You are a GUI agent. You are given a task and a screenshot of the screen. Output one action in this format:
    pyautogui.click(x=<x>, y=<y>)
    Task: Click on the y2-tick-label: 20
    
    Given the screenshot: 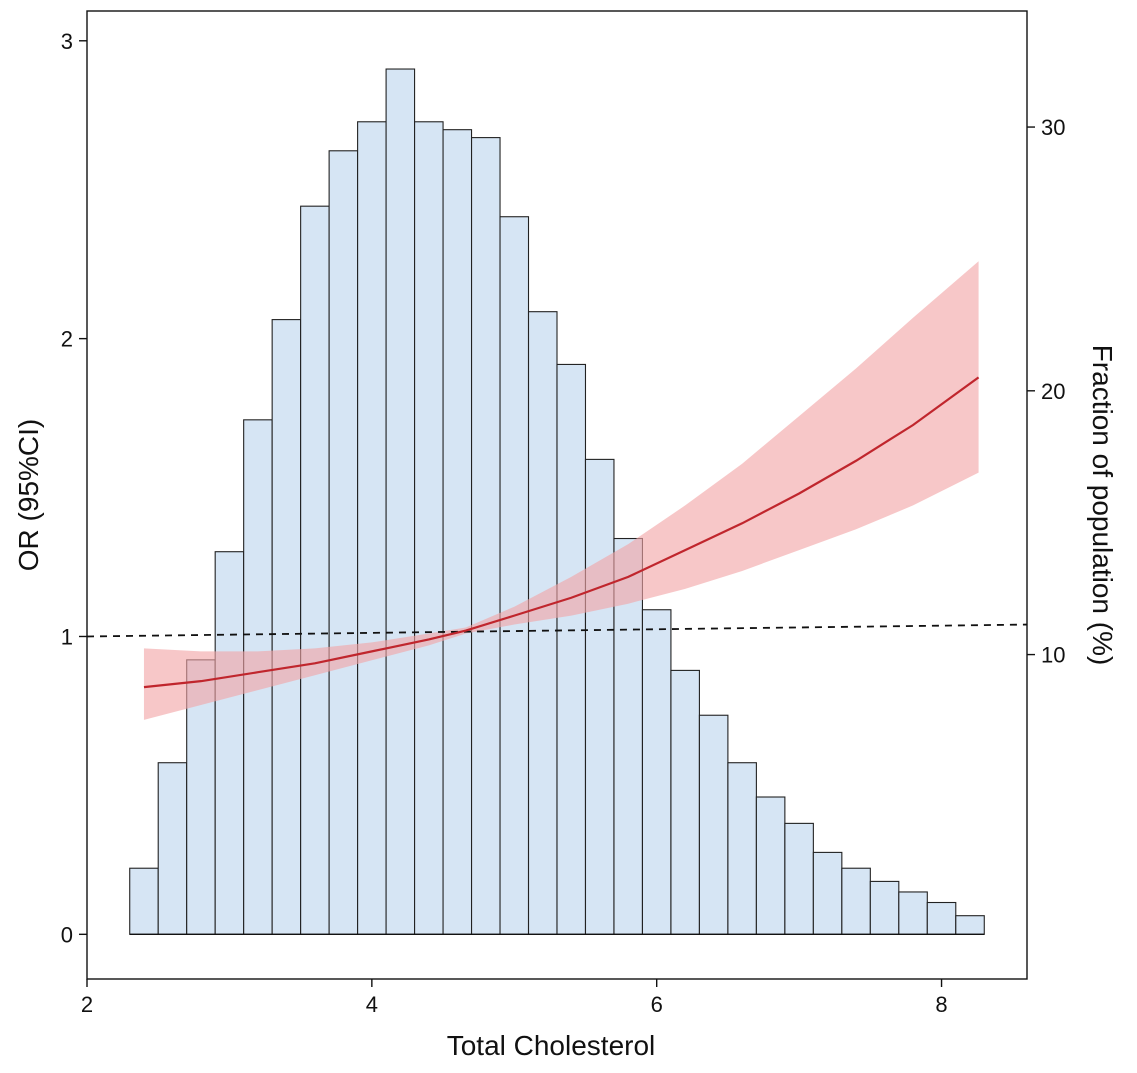 What is the action you would take?
    pyautogui.click(x=1053, y=391)
    